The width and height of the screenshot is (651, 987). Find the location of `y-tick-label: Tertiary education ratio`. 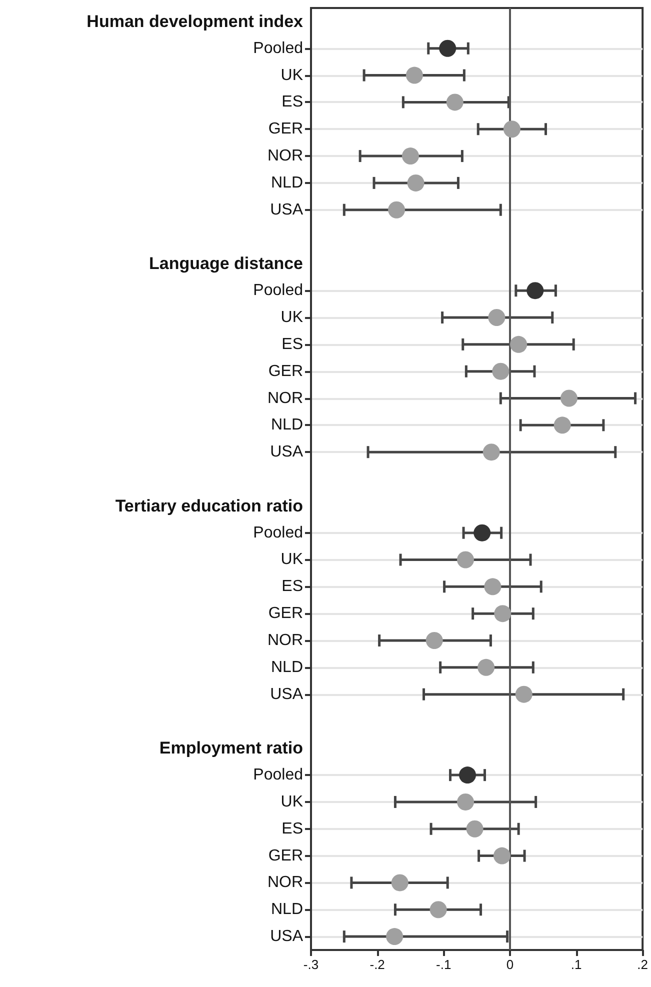

y-tick-label: Tertiary education ratio is located at coordinates (209, 506).